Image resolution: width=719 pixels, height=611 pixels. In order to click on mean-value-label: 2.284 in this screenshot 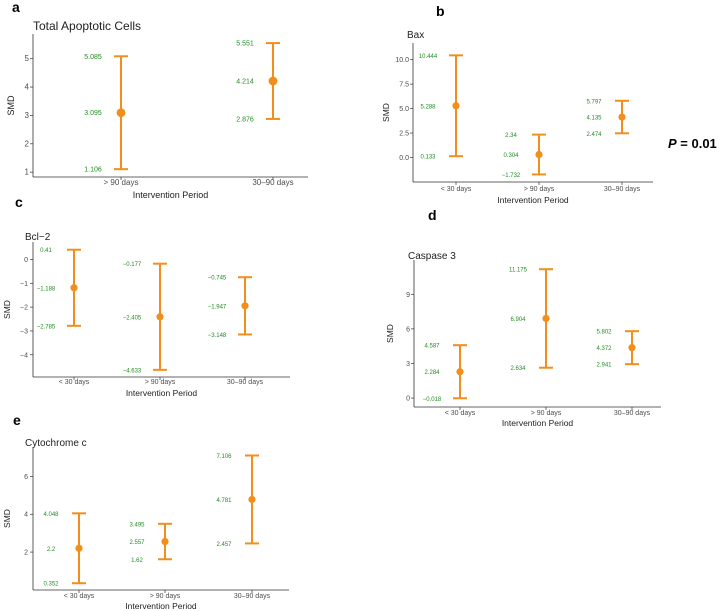, I will do `click(432, 373)`.